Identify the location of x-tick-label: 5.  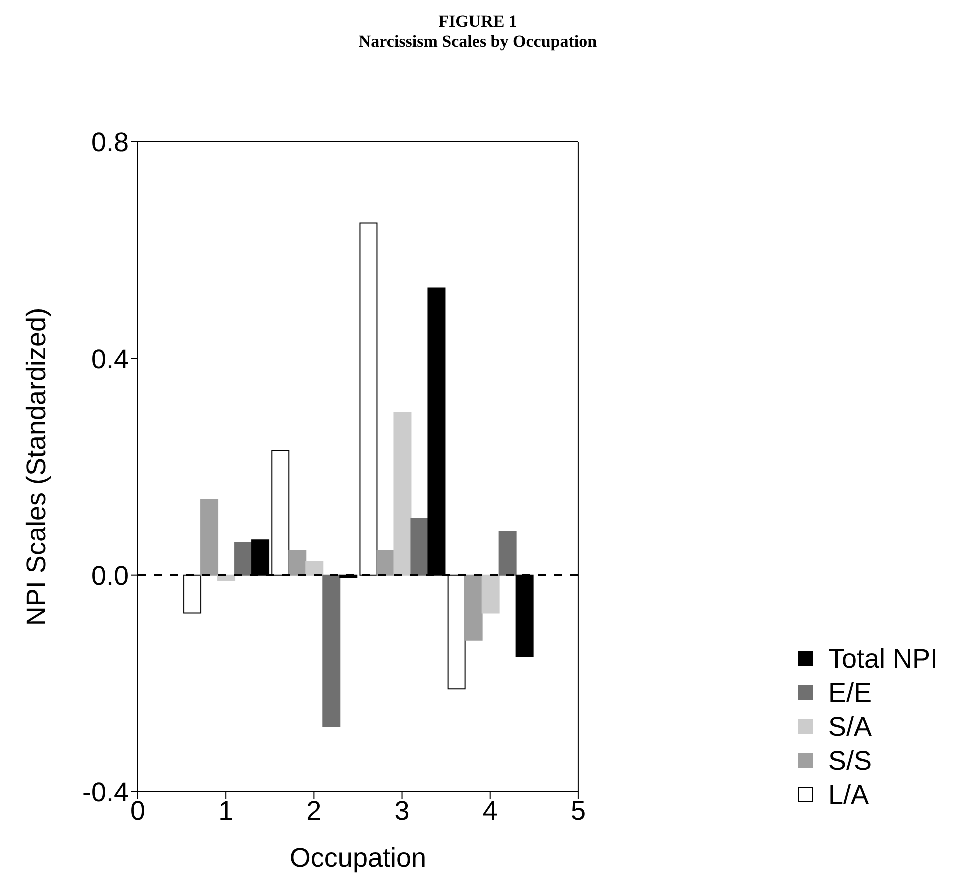
(578, 811).